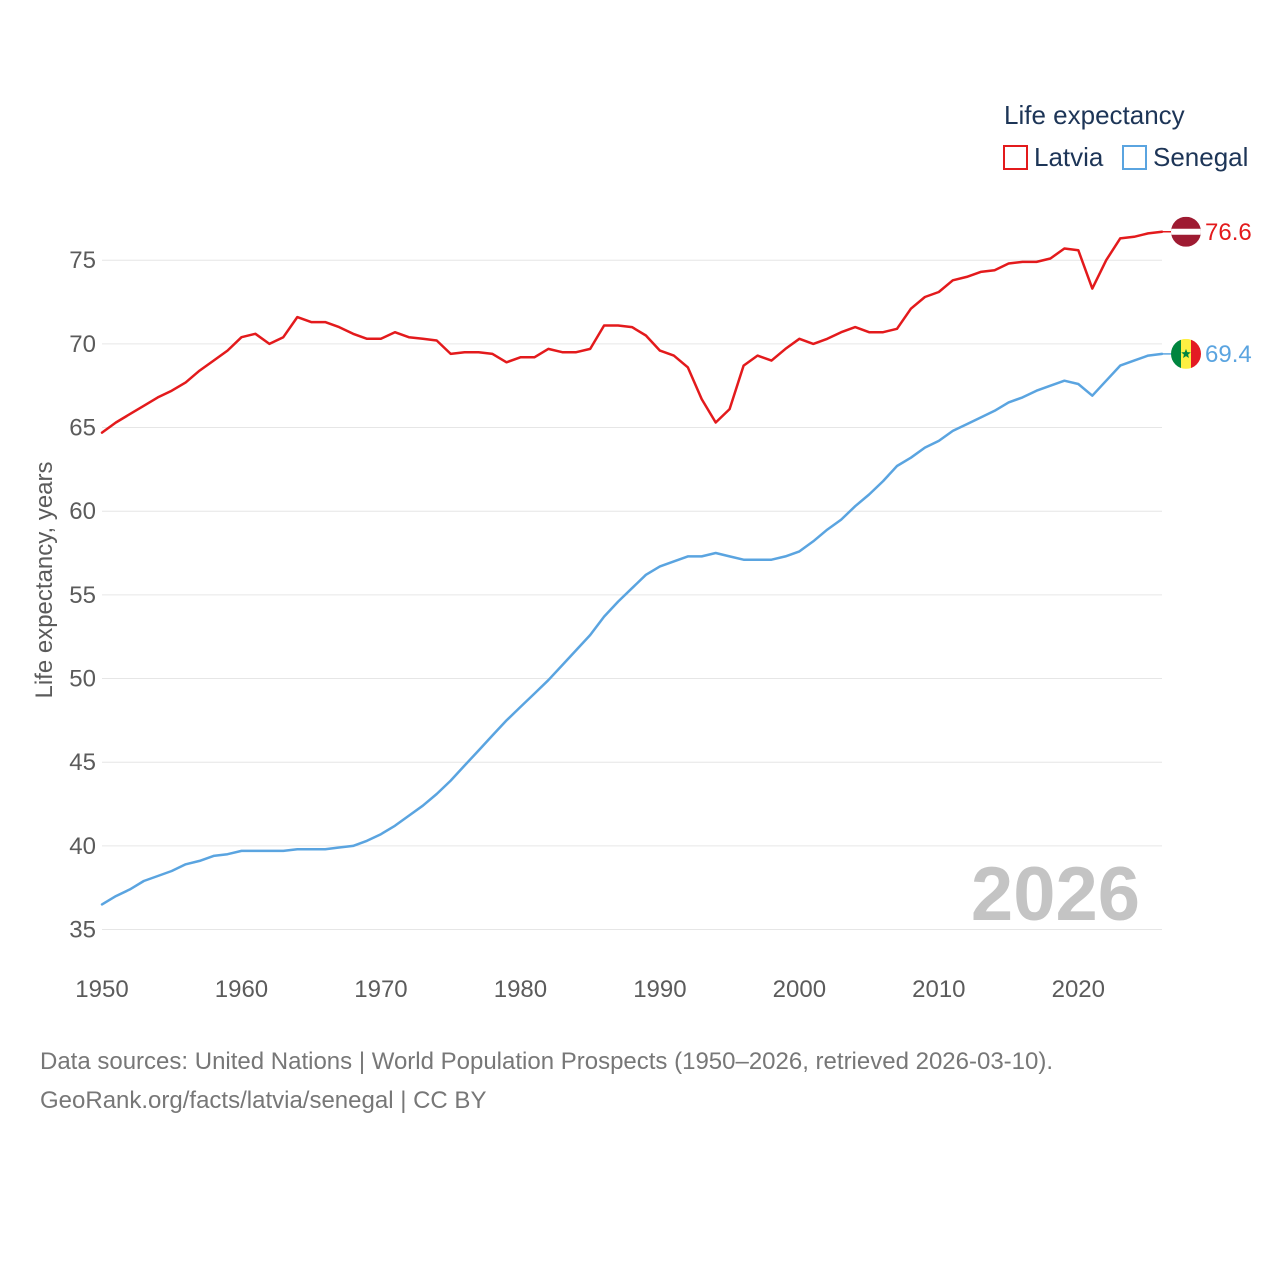 The height and width of the screenshot is (1280, 1280). I want to click on x-tick-label-1970: 1970, so click(380, 989).